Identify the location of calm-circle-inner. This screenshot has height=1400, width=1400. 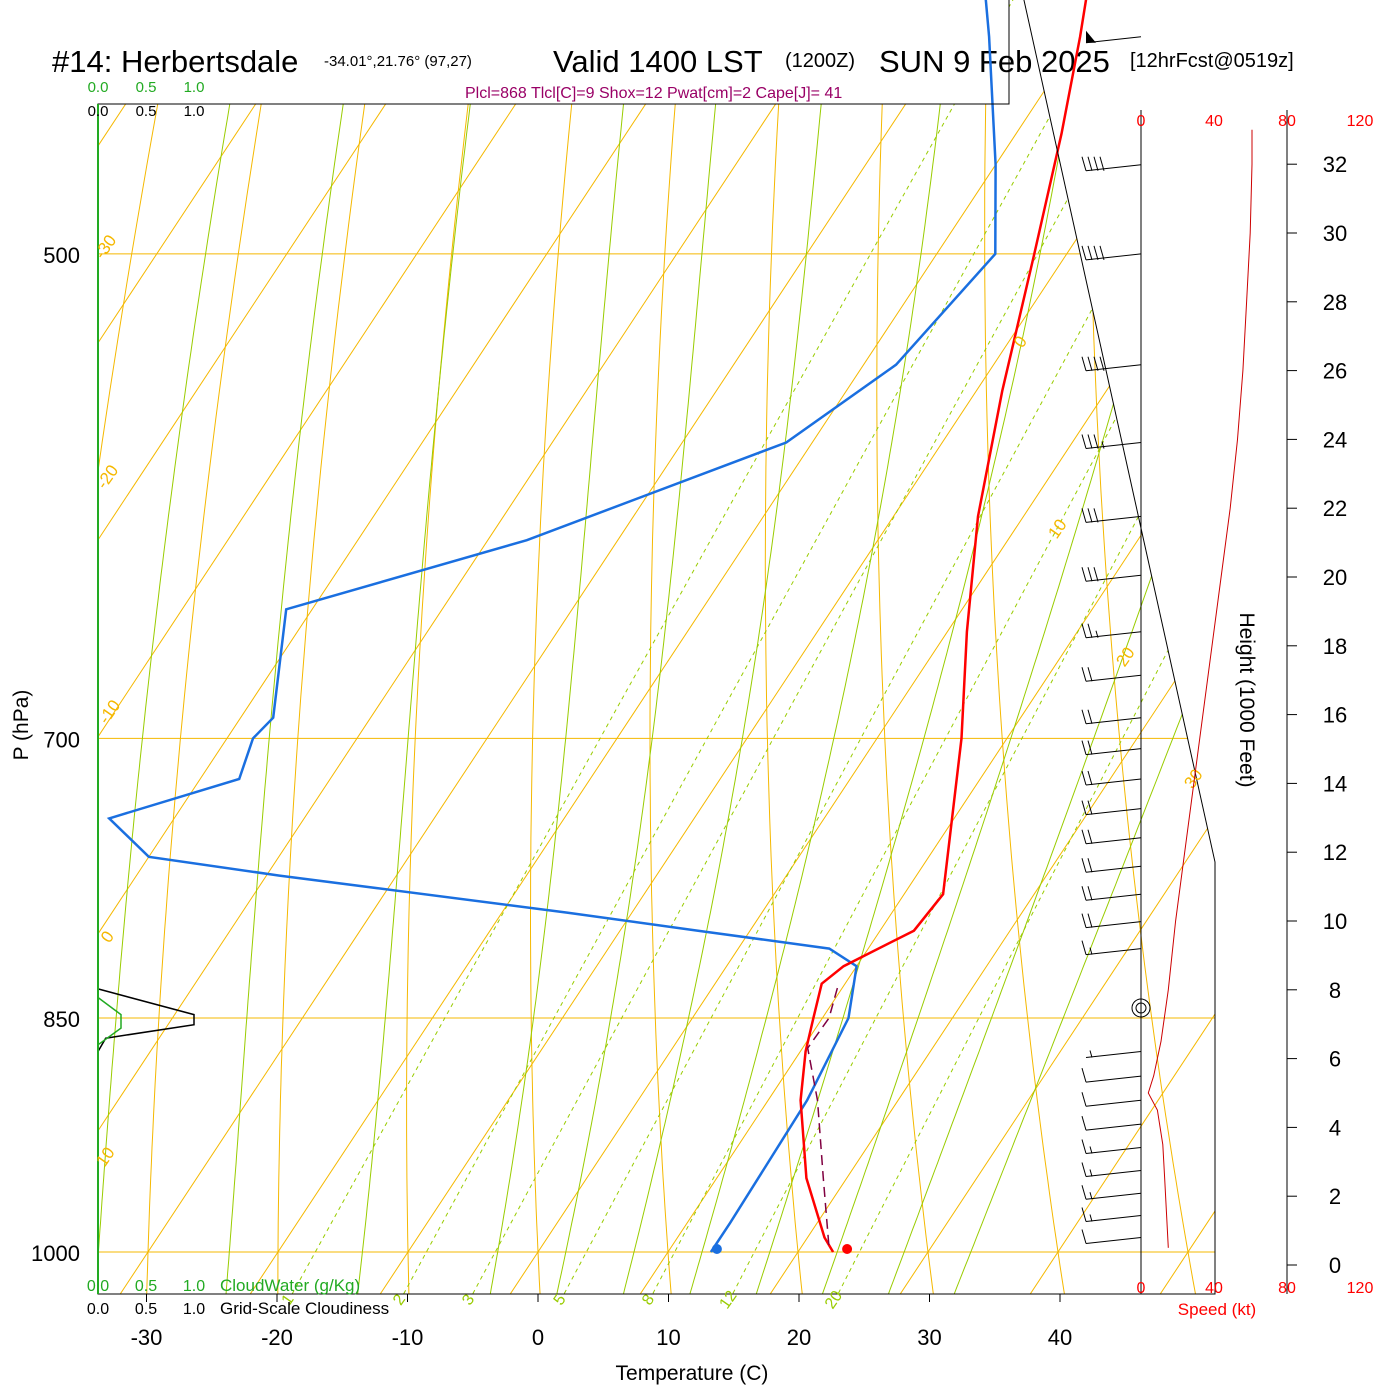
(1141, 1008).